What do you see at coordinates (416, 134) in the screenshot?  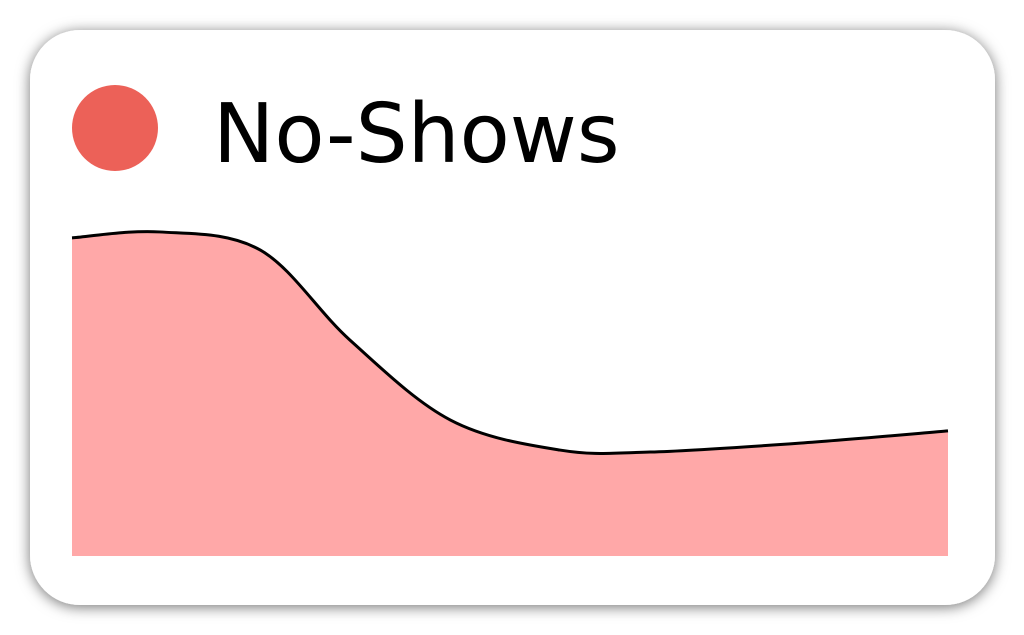 I see `card-title: No-Shows` at bounding box center [416, 134].